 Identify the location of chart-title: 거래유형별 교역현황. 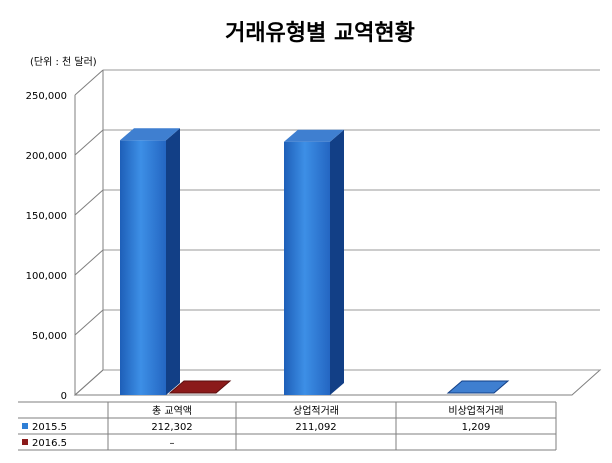
(320, 33).